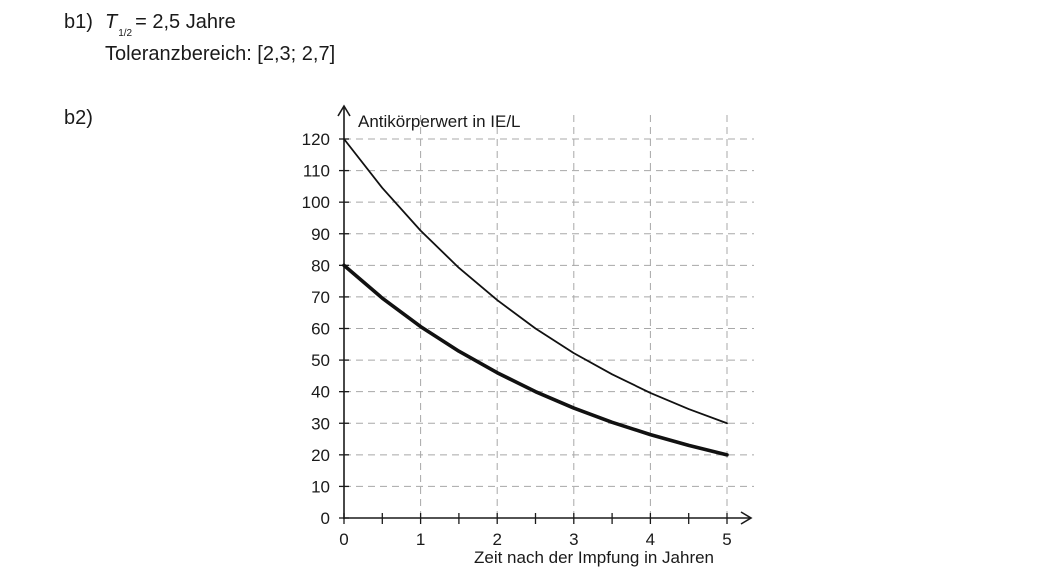 This screenshot has width=1040, height=577. What do you see at coordinates (496, 539) in the screenshot?
I see `x-tick-label: 2` at bounding box center [496, 539].